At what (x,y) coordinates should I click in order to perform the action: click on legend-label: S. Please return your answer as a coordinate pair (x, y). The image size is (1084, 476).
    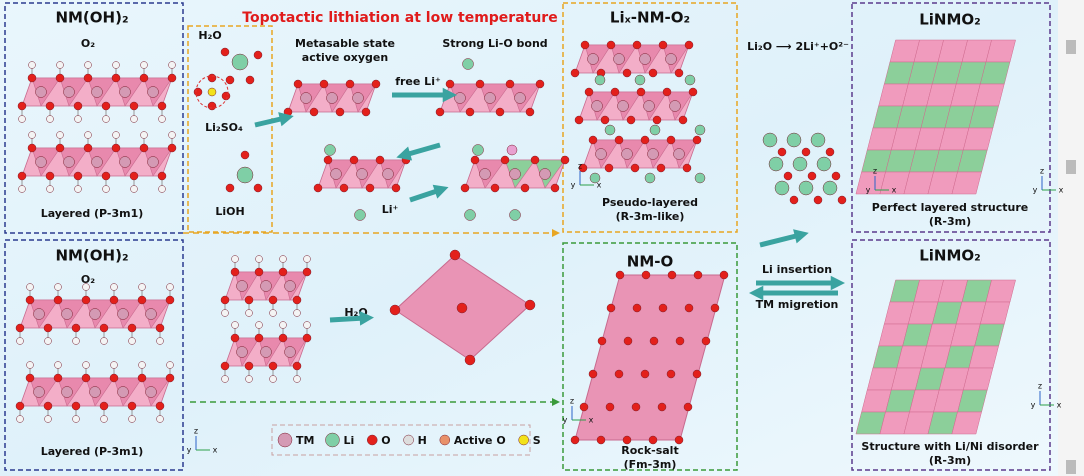
    Looking at the image, I should click on (537, 440).